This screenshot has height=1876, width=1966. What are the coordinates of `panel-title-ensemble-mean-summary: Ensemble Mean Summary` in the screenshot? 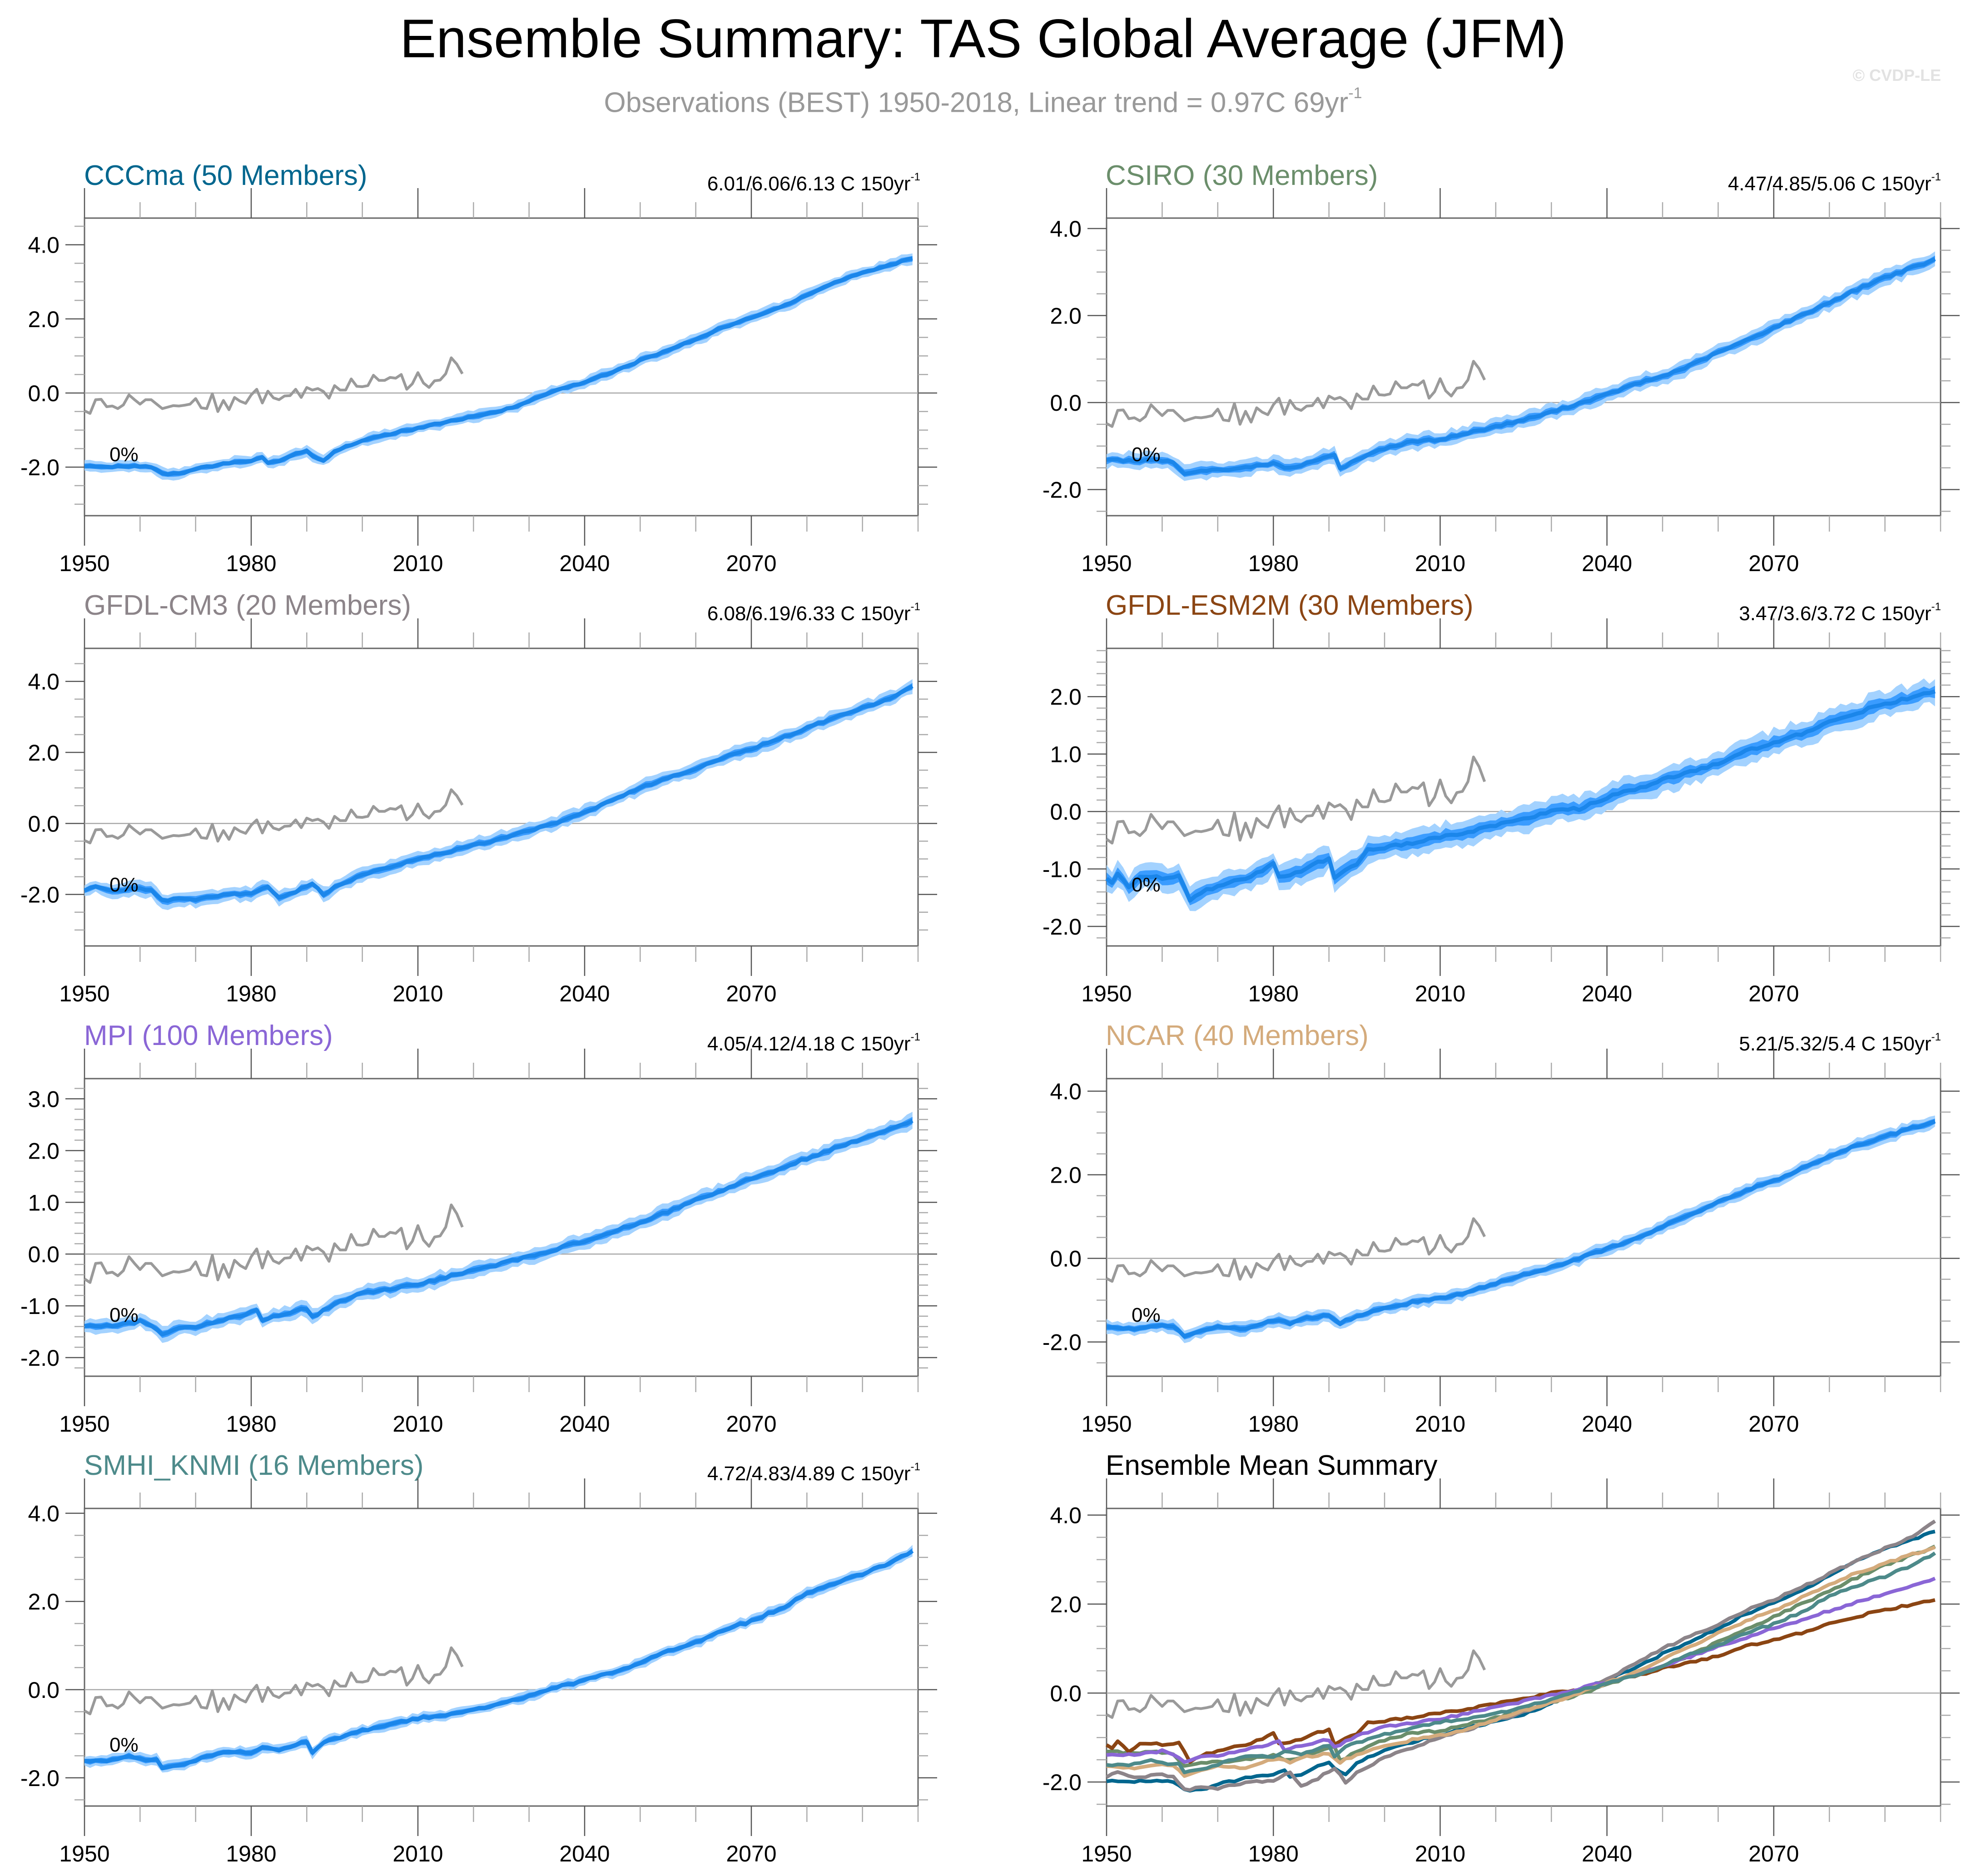 It's located at (1272, 1466).